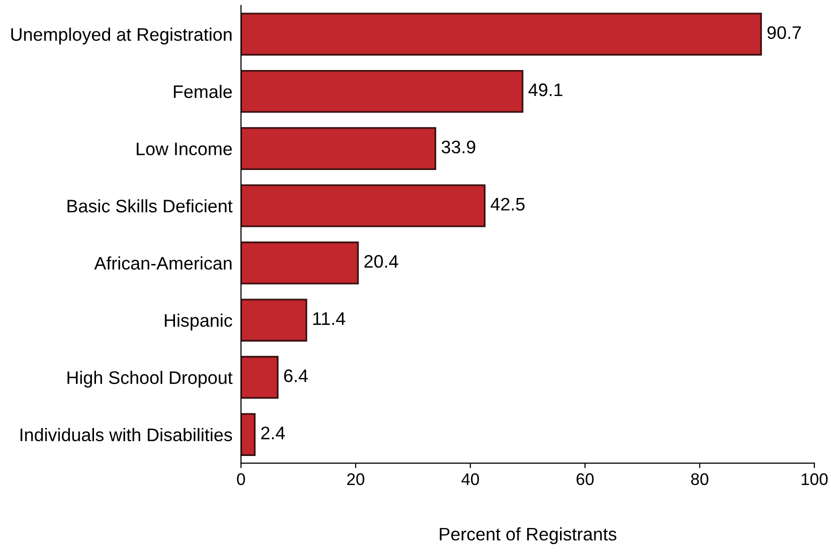  What do you see at coordinates (329, 318) in the screenshot?
I see `data-label: 11.4` at bounding box center [329, 318].